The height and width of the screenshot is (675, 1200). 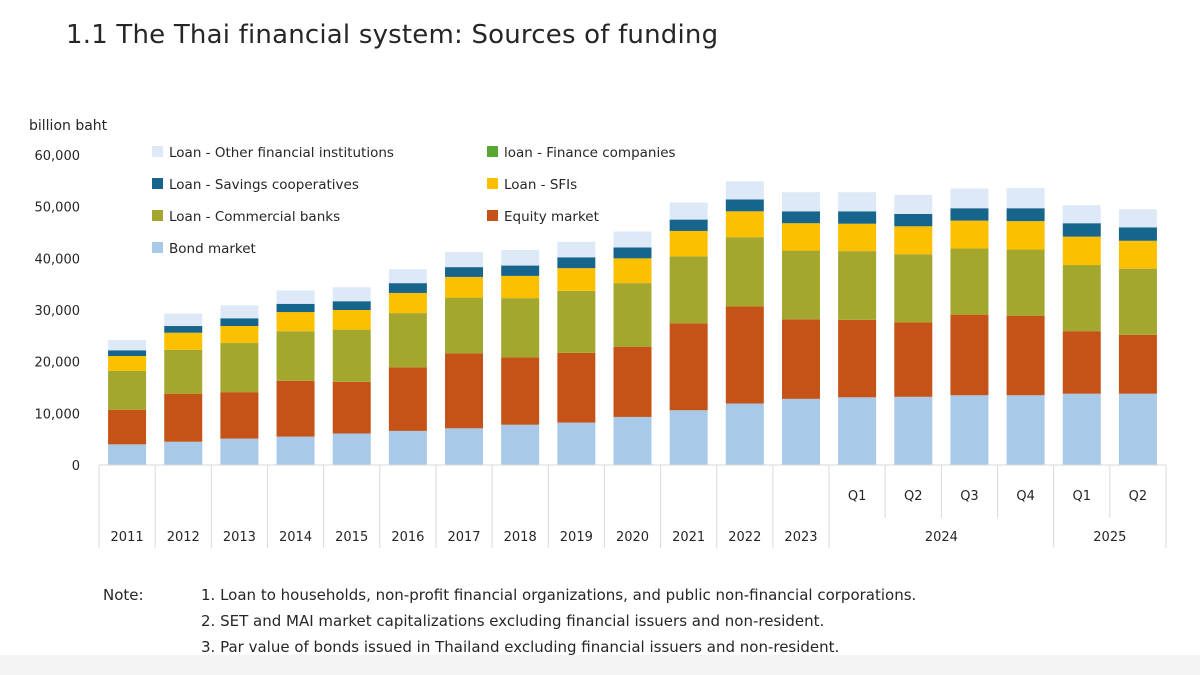 What do you see at coordinates (463, 537) in the screenshot?
I see `x-tick-label: 2017` at bounding box center [463, 537].